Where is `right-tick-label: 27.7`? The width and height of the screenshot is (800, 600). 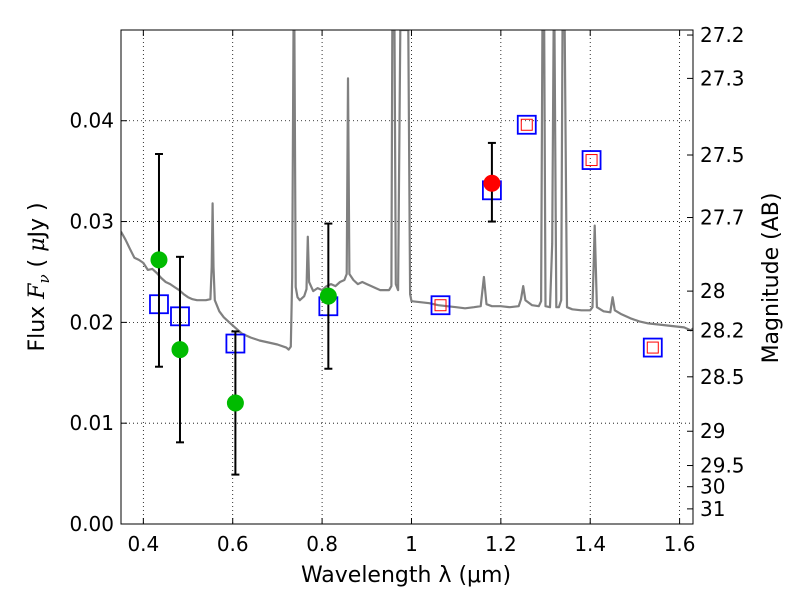
right-tick-label: 27.7 is located at coordinates (722, 218).